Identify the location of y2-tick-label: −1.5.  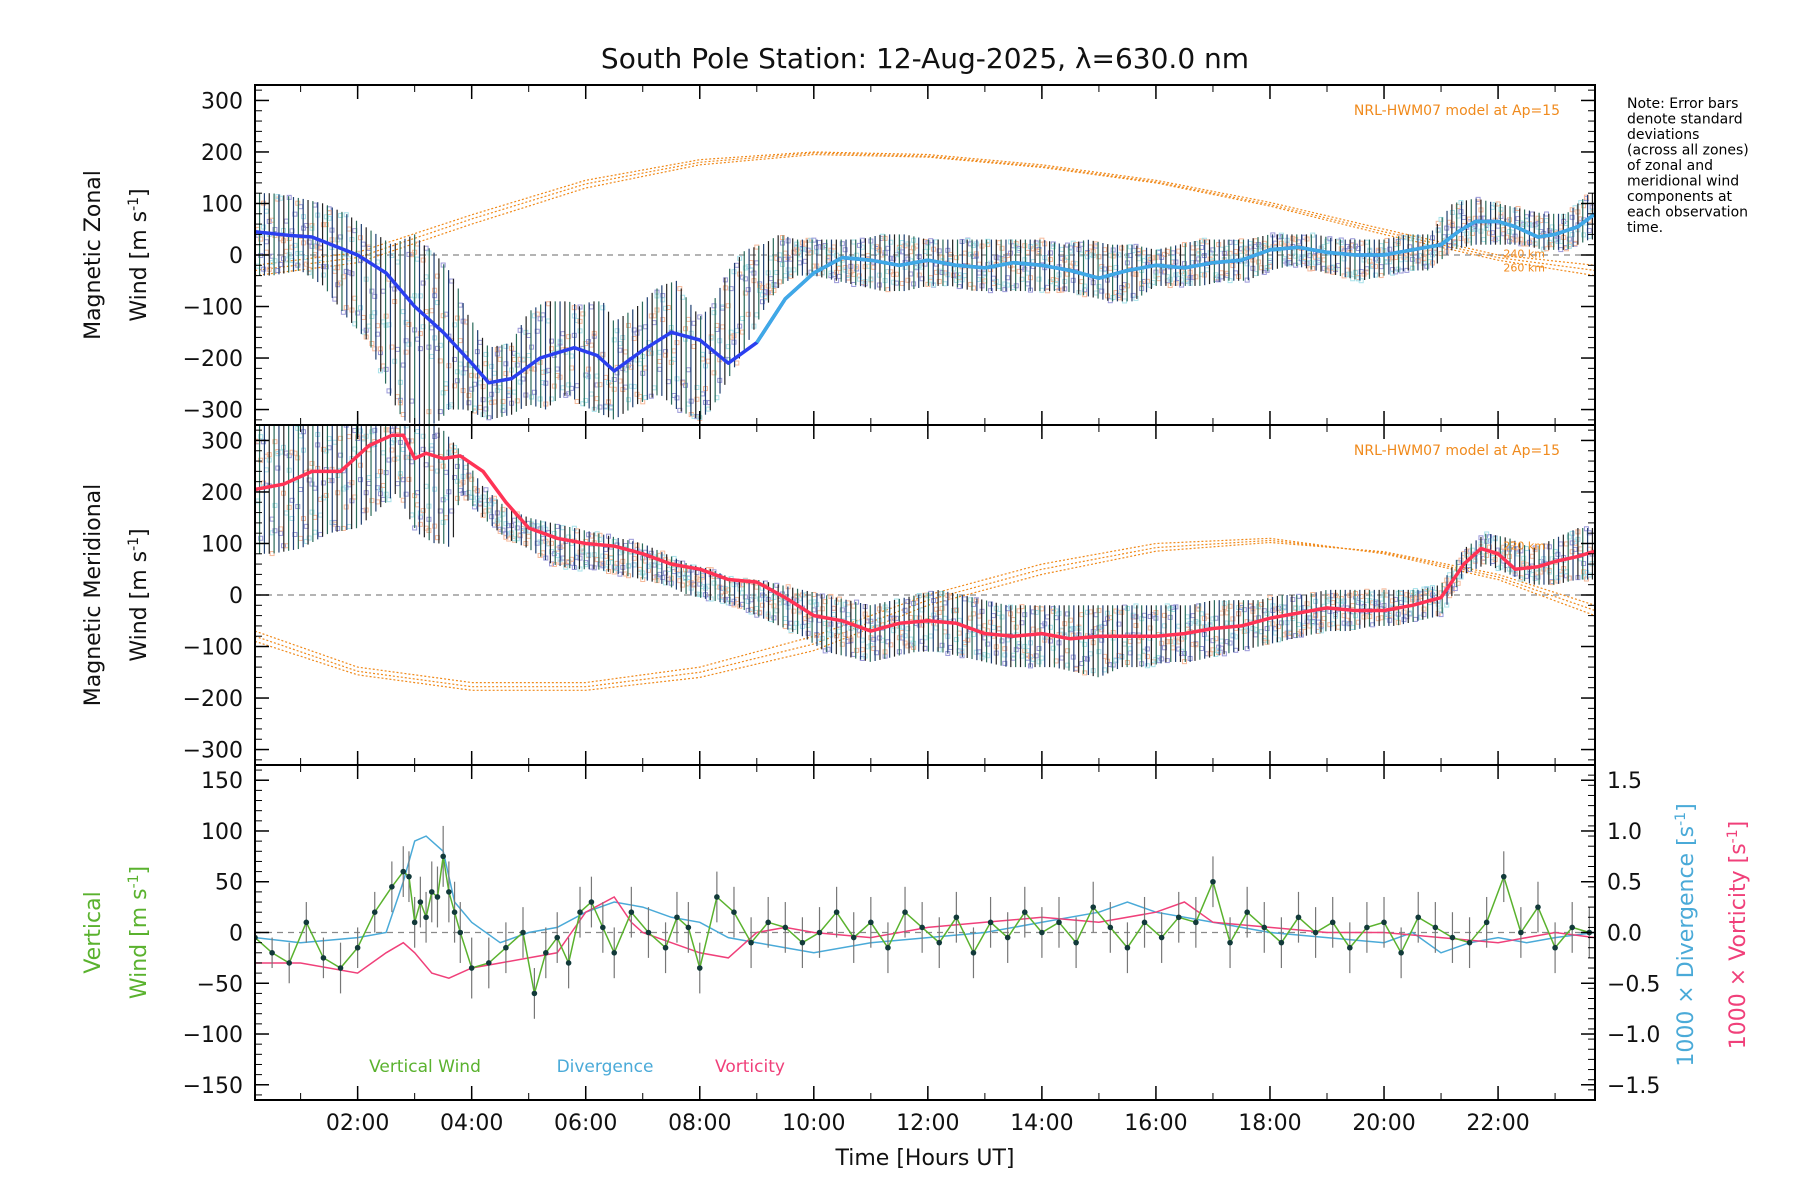
(1633, 1086).